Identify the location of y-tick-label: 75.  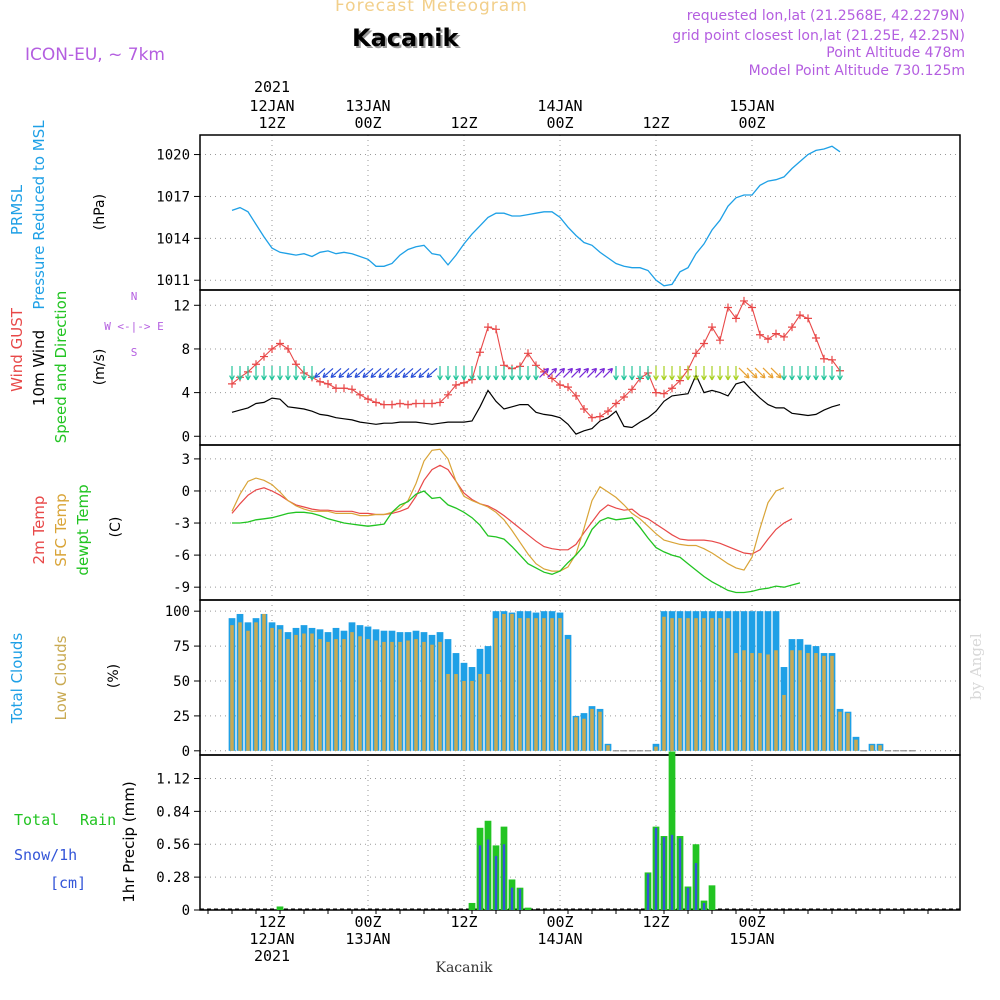
(181, 647).